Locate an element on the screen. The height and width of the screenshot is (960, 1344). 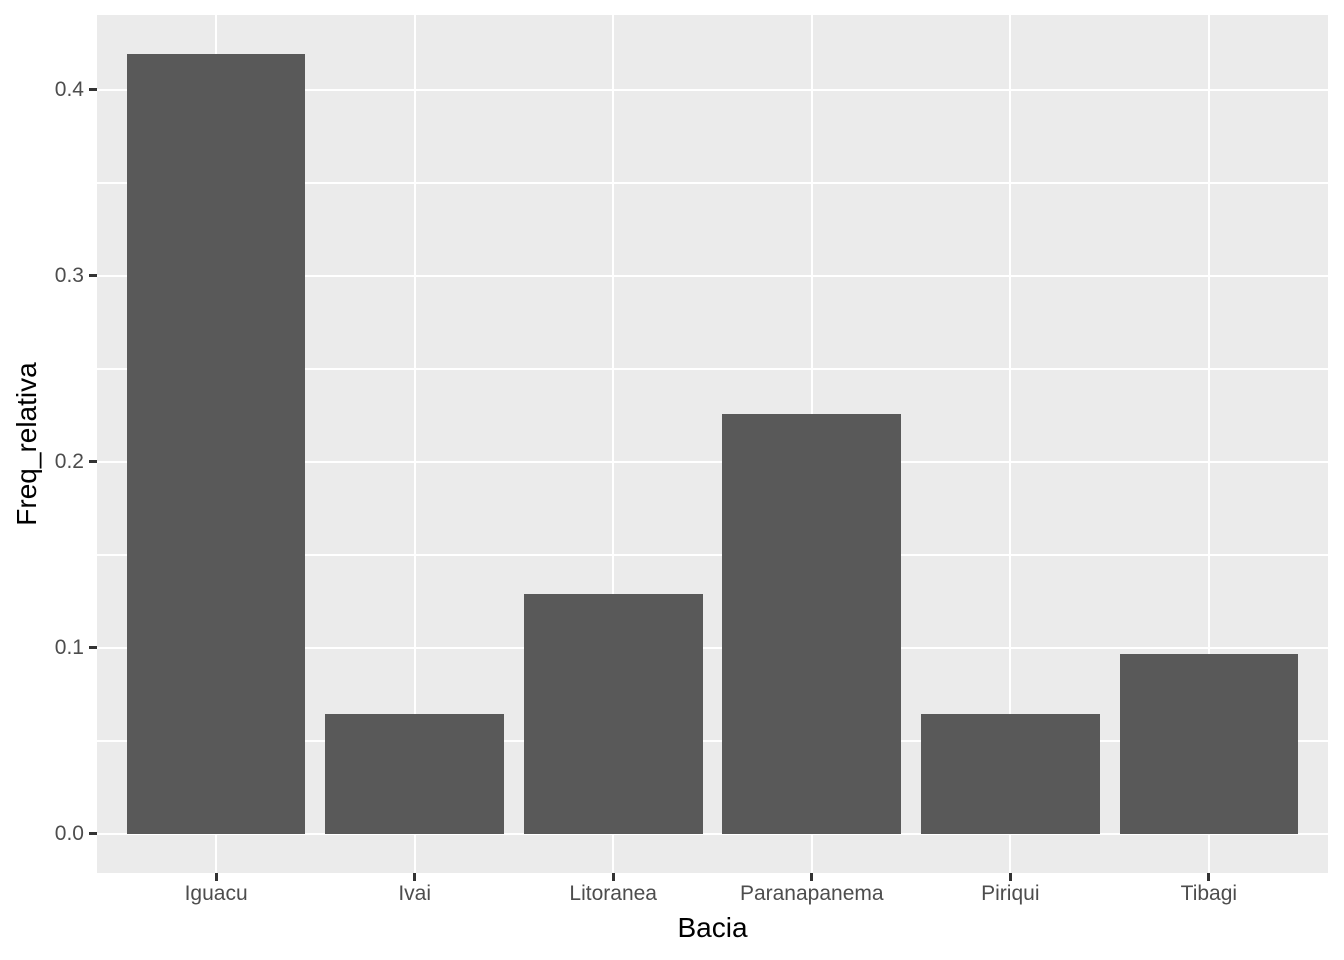
x-tick-label: Ivai is located at coordinates (415, 893).